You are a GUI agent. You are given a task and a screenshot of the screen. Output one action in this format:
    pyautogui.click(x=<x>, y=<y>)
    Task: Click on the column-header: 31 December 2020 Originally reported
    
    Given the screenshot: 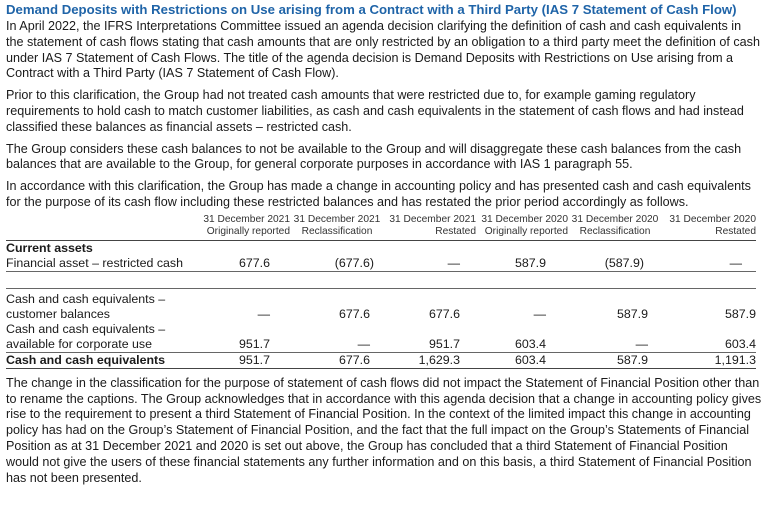 What is the action you would take?
    pyautogui.click(x=522, y=227)
    